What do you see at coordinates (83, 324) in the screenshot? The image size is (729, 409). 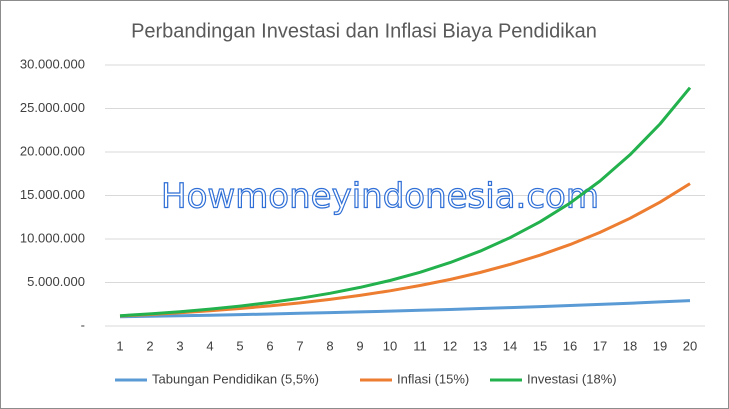 I see `y-tick-label: -` at bounding box center [83, 324].